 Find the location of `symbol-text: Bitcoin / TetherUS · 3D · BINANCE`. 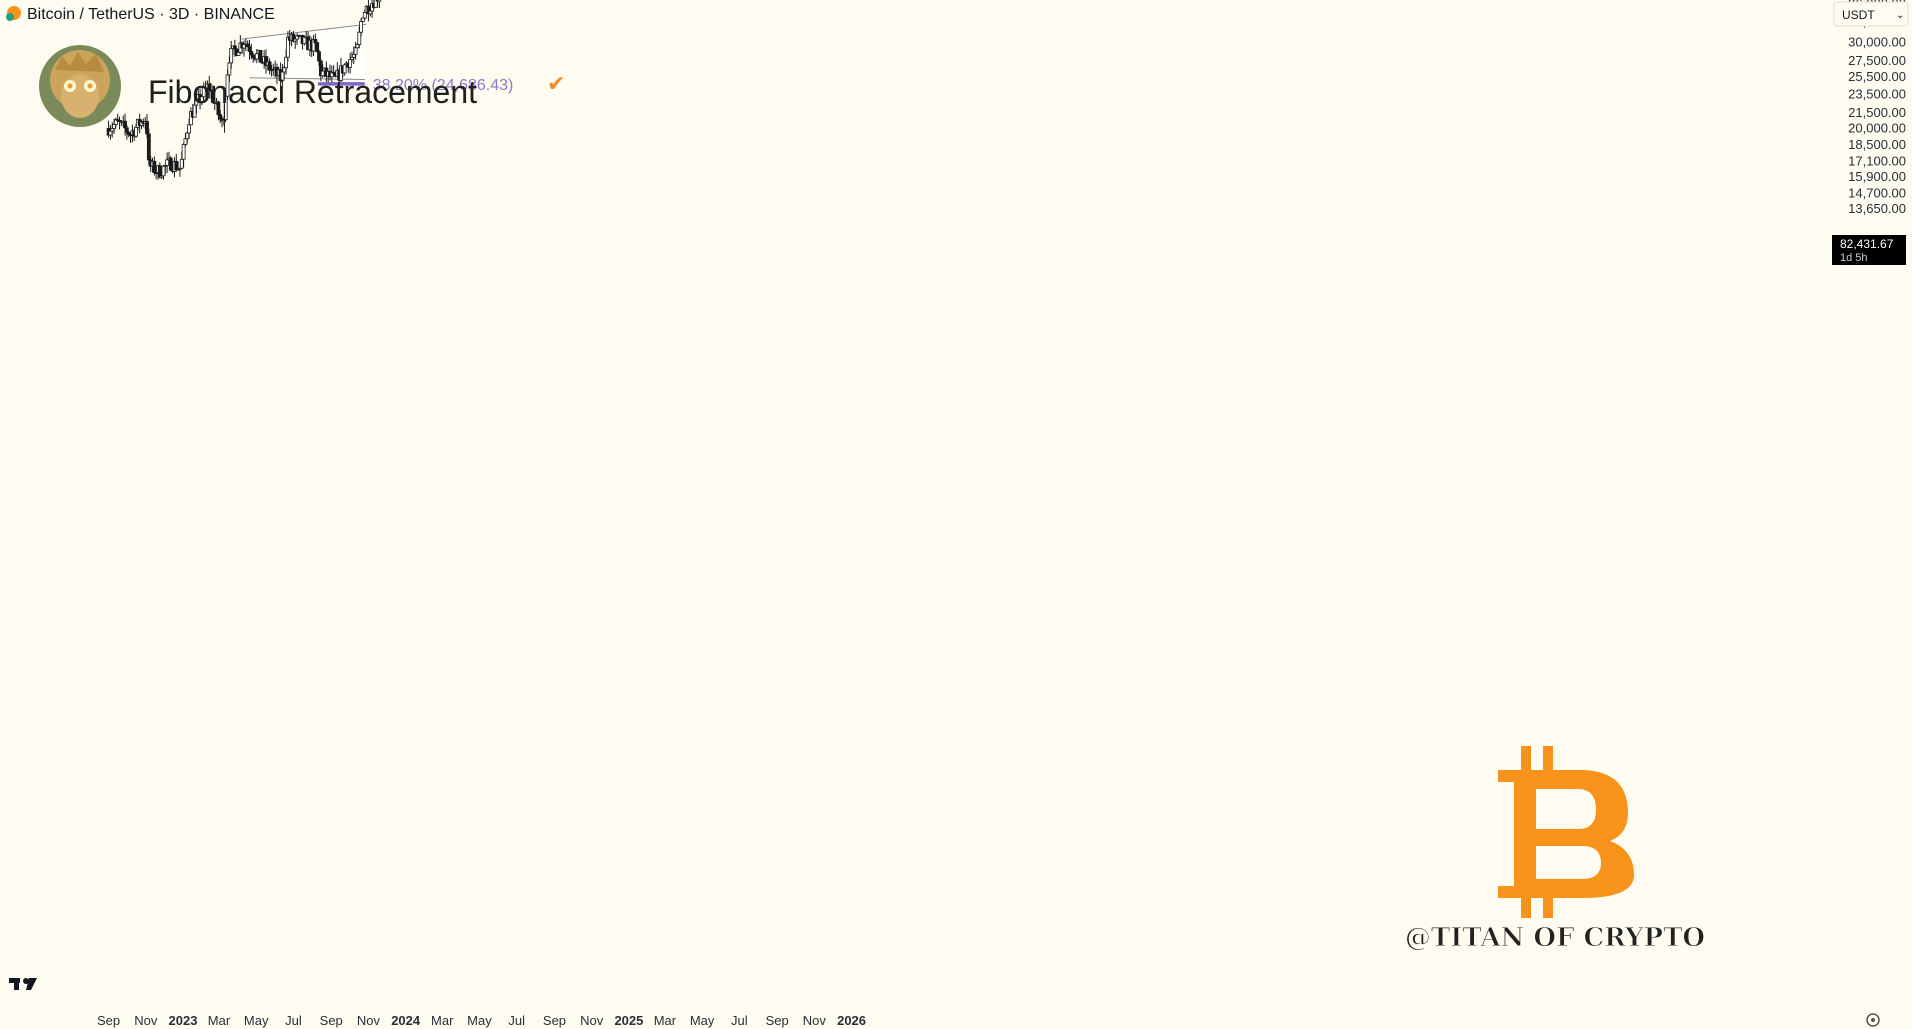

symbol-text: Bitcoin / TetherUS · 3D · BINANCE is located at coordinates (151, 14).